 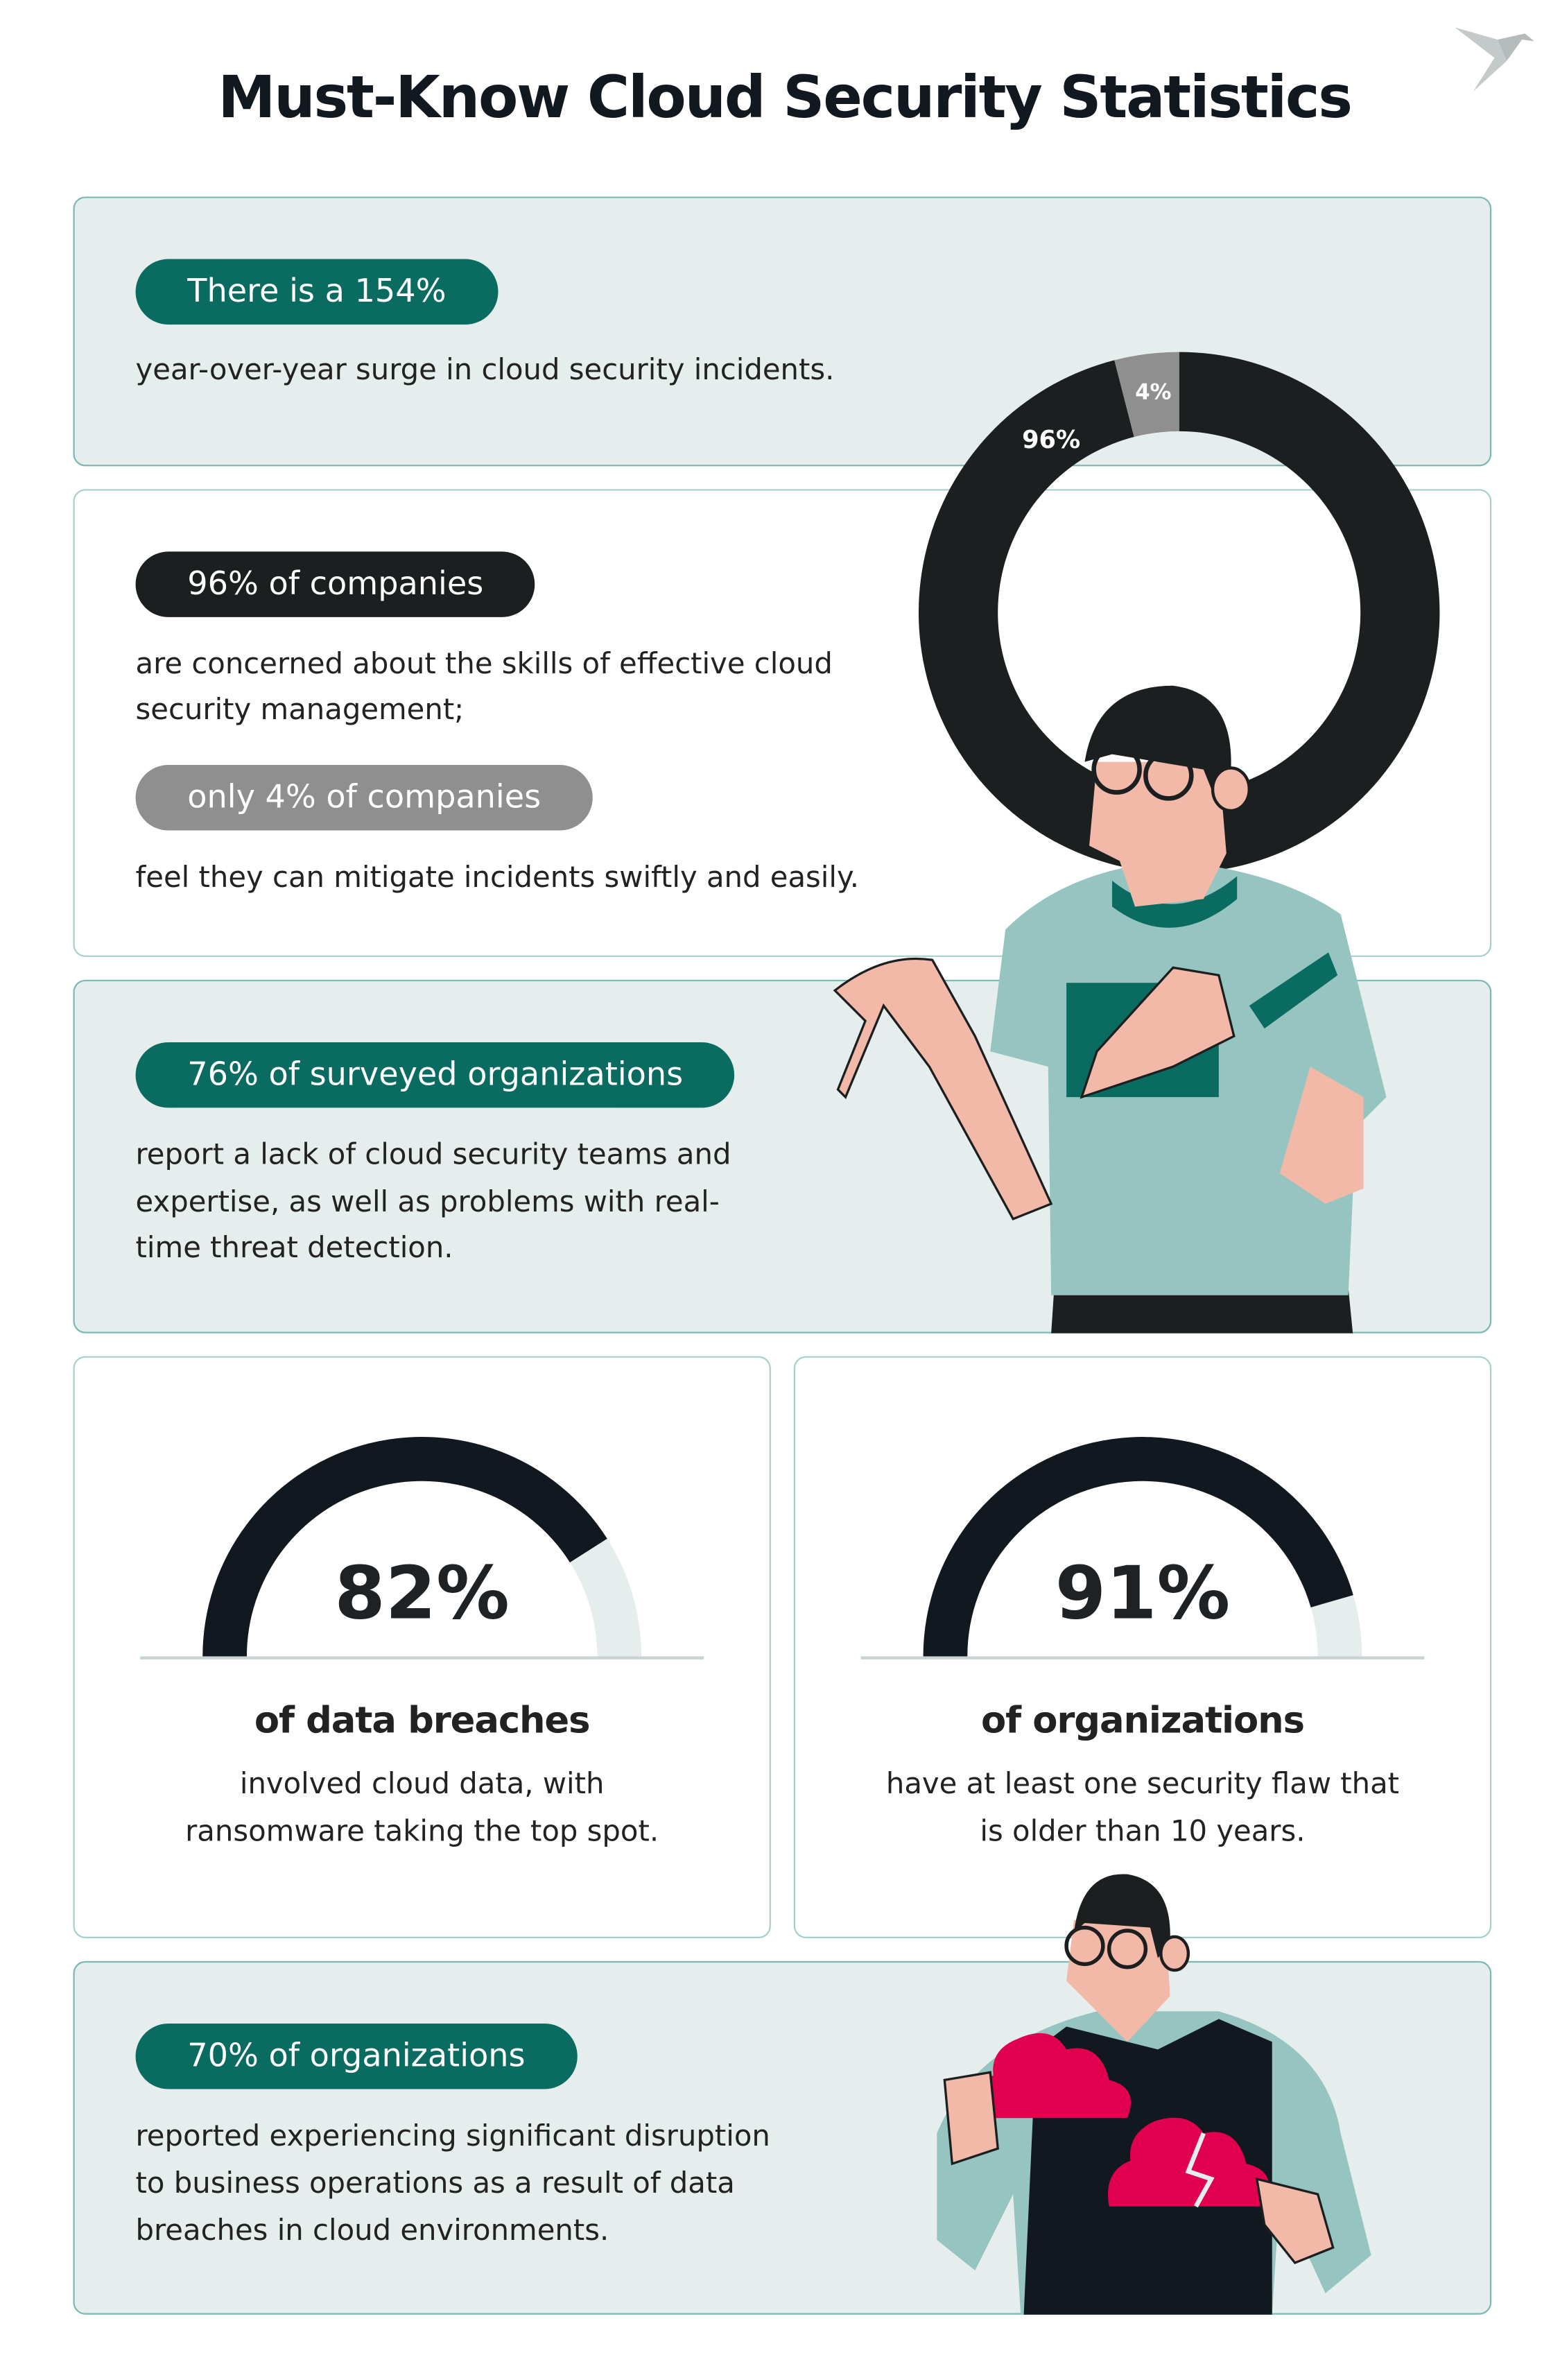 I want to click on gauge-text-line: ransomware taking the top spot., so click(x=422, y=1831).